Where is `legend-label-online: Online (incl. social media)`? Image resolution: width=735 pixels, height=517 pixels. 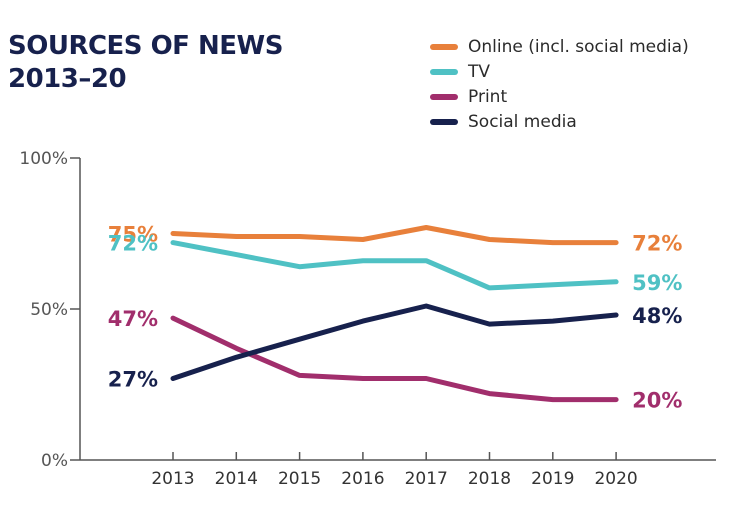
legend-label-online: Online (incl. social media) is located at coordinates (578, 46).